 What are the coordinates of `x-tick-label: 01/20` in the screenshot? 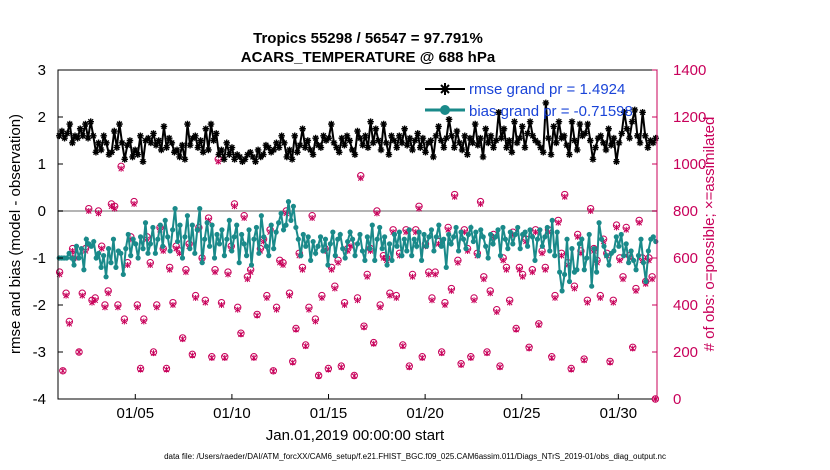 It's located at (425, 413).